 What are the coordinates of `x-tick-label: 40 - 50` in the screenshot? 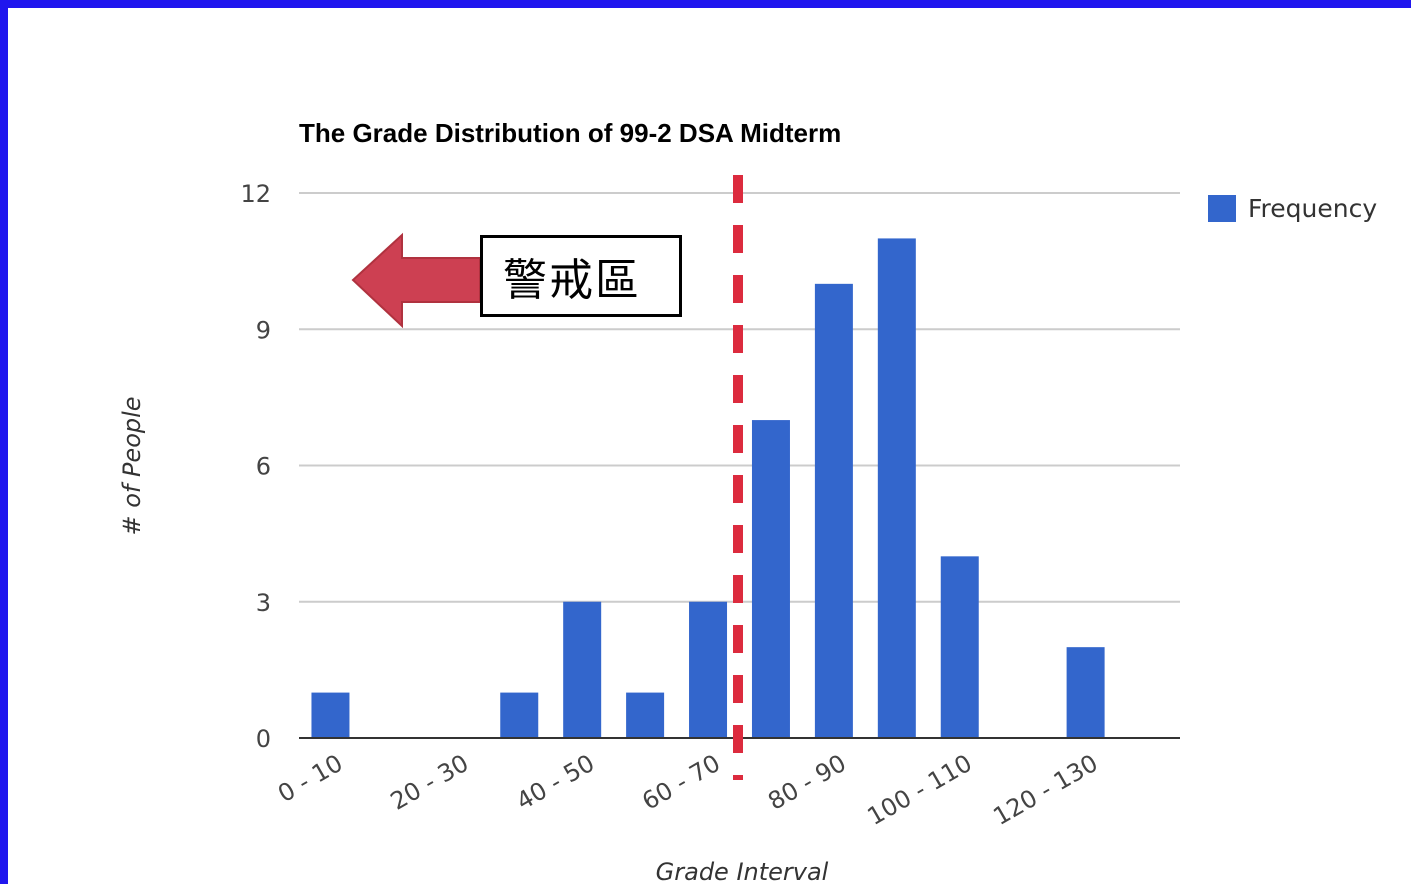 It's located at (556, 782).